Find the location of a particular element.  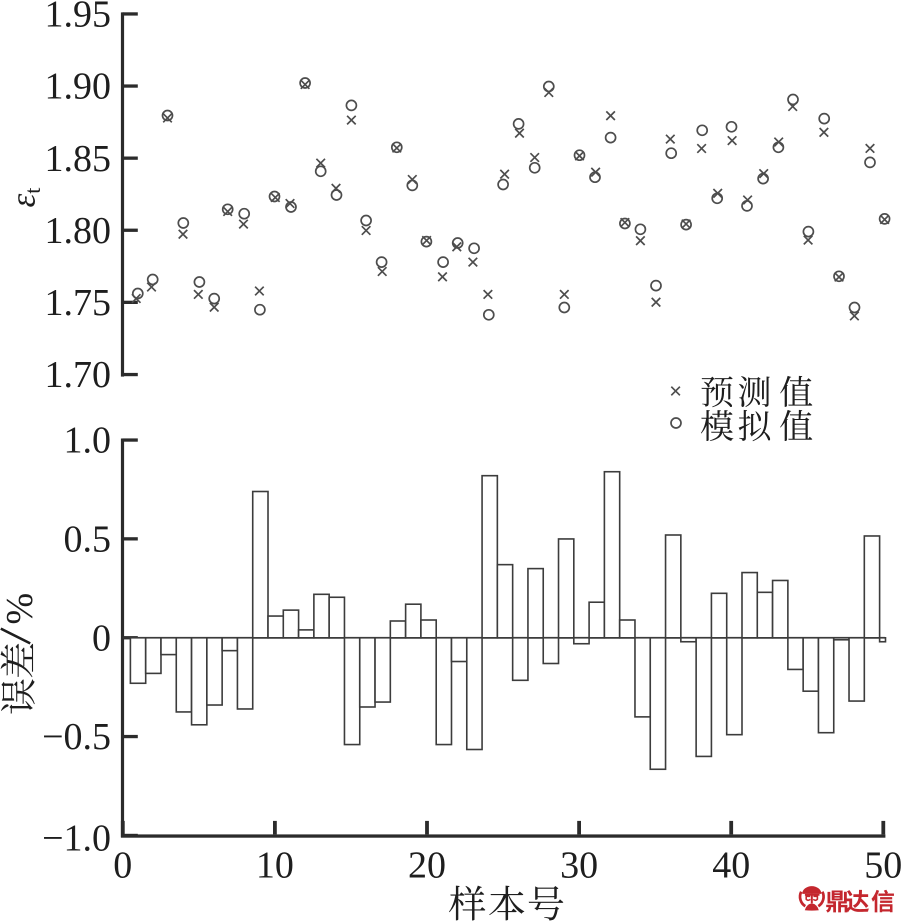

svg-text: 1.95 is located at coordinates (78, 18).